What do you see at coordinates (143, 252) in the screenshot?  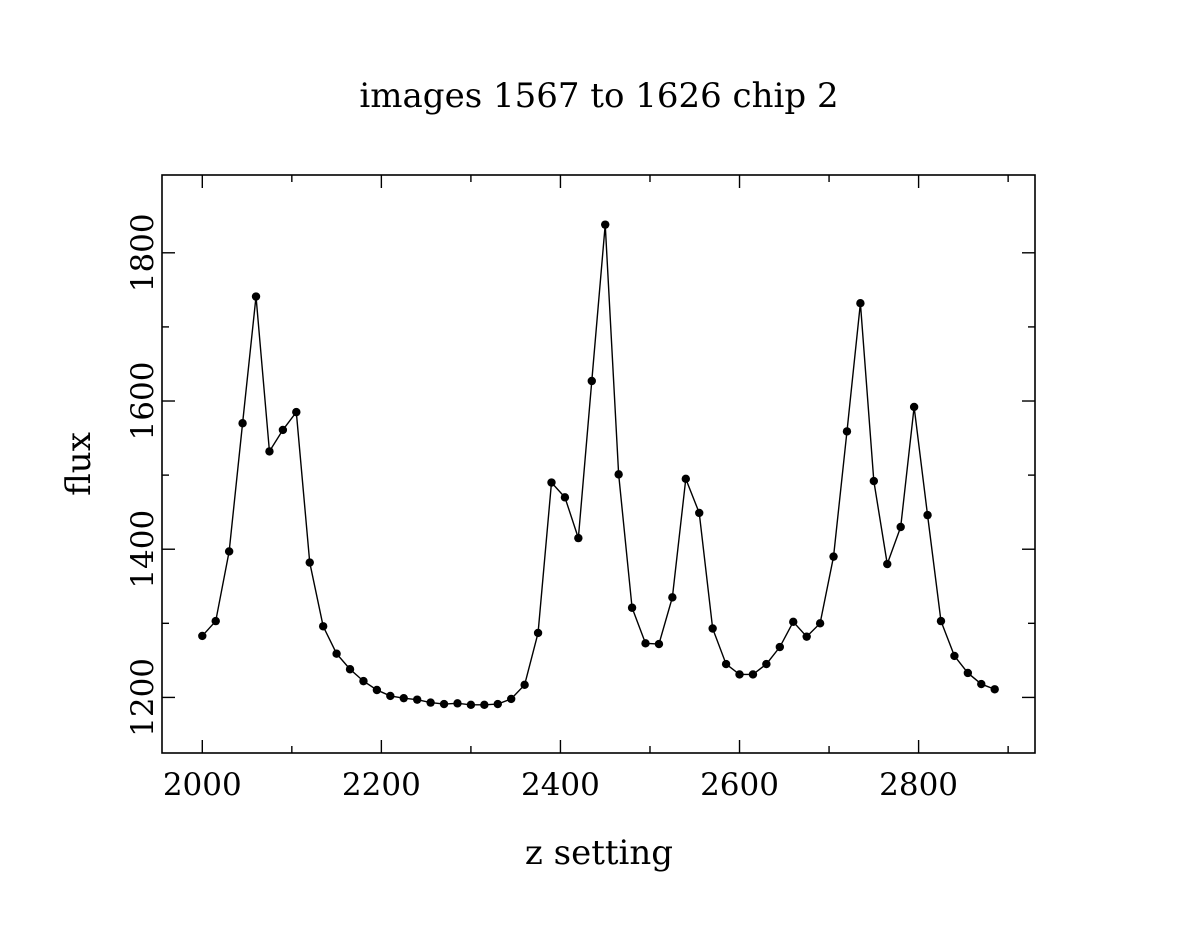 I see `y-tick-label: 1800` at bounding box center [143, 252].